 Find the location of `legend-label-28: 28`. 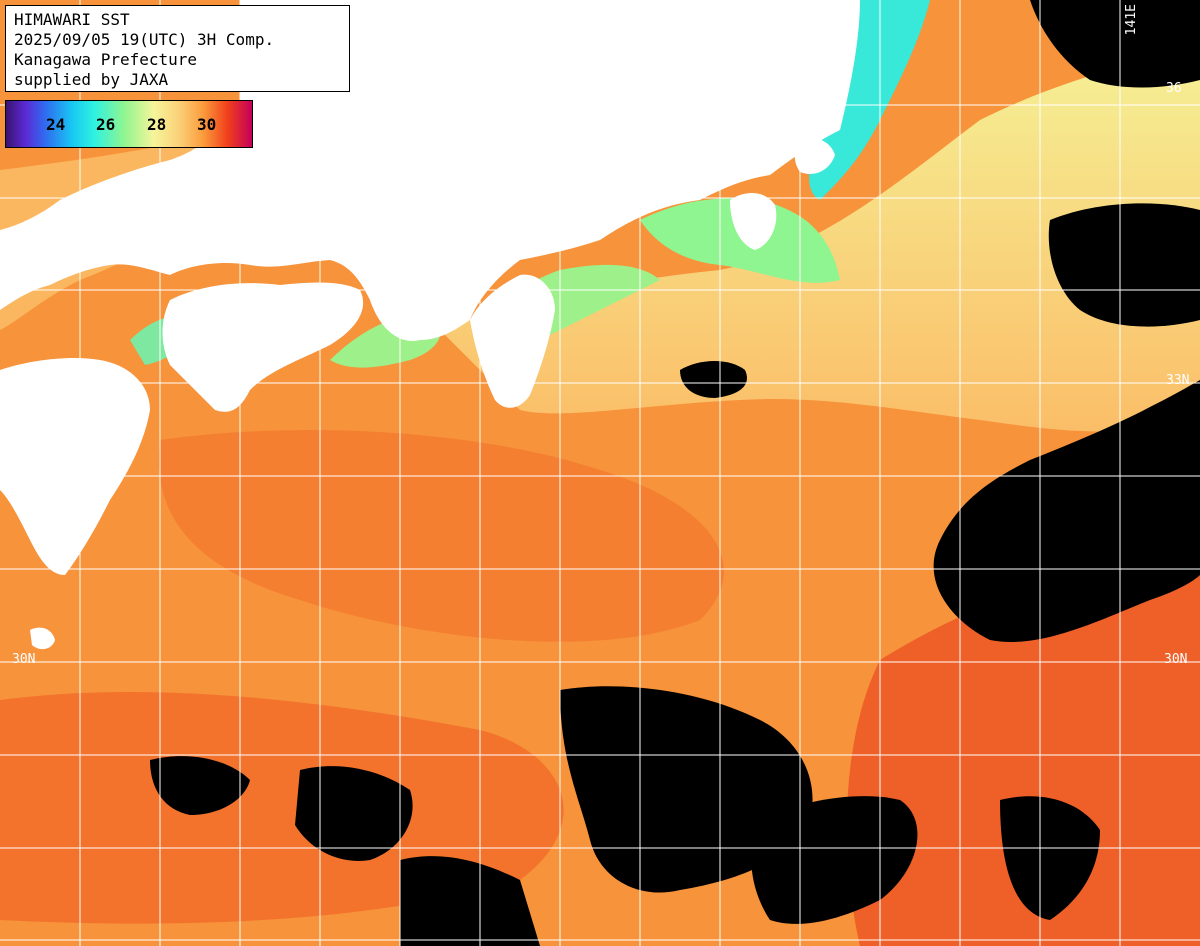

legend-label-28: 28 is located at coordinates (157, 124).